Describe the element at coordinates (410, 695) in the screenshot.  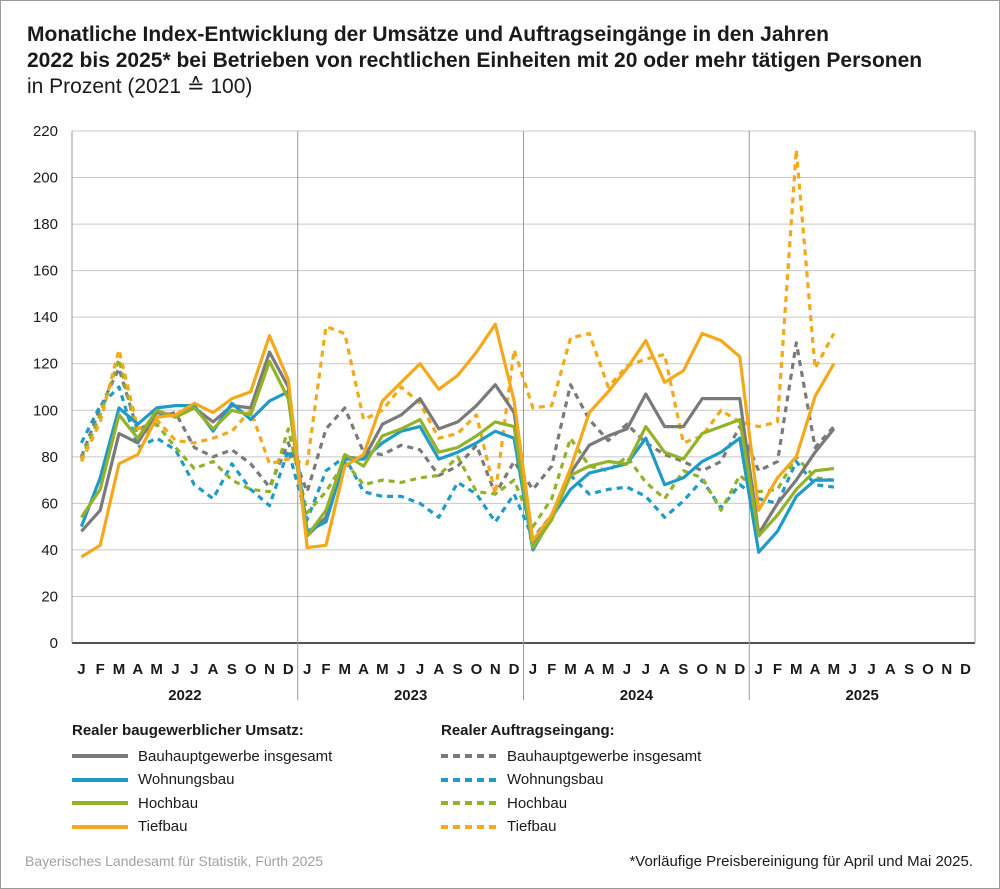
I see `year-label: 2023` at that location.